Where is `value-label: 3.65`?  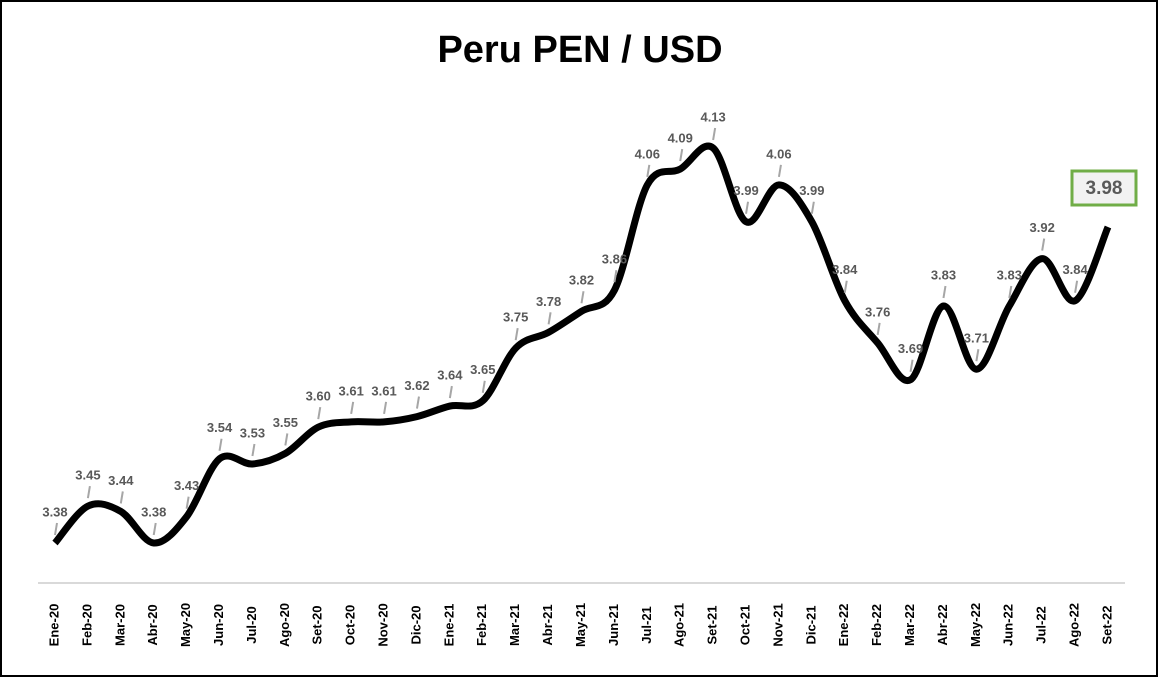
value-label: 3.65 is located at coordinates (482, 369).